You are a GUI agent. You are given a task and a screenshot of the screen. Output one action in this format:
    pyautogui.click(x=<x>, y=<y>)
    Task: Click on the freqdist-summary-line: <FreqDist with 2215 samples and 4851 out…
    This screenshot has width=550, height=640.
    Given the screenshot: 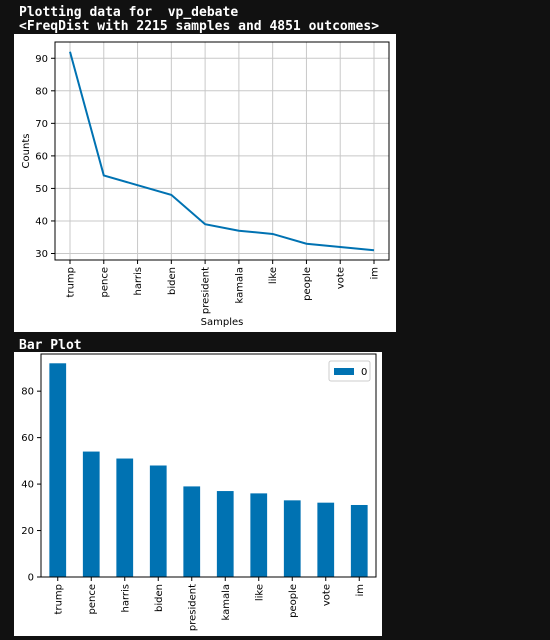 What is the action you would take?
    pyautogui.click(x=199, y=26)
    